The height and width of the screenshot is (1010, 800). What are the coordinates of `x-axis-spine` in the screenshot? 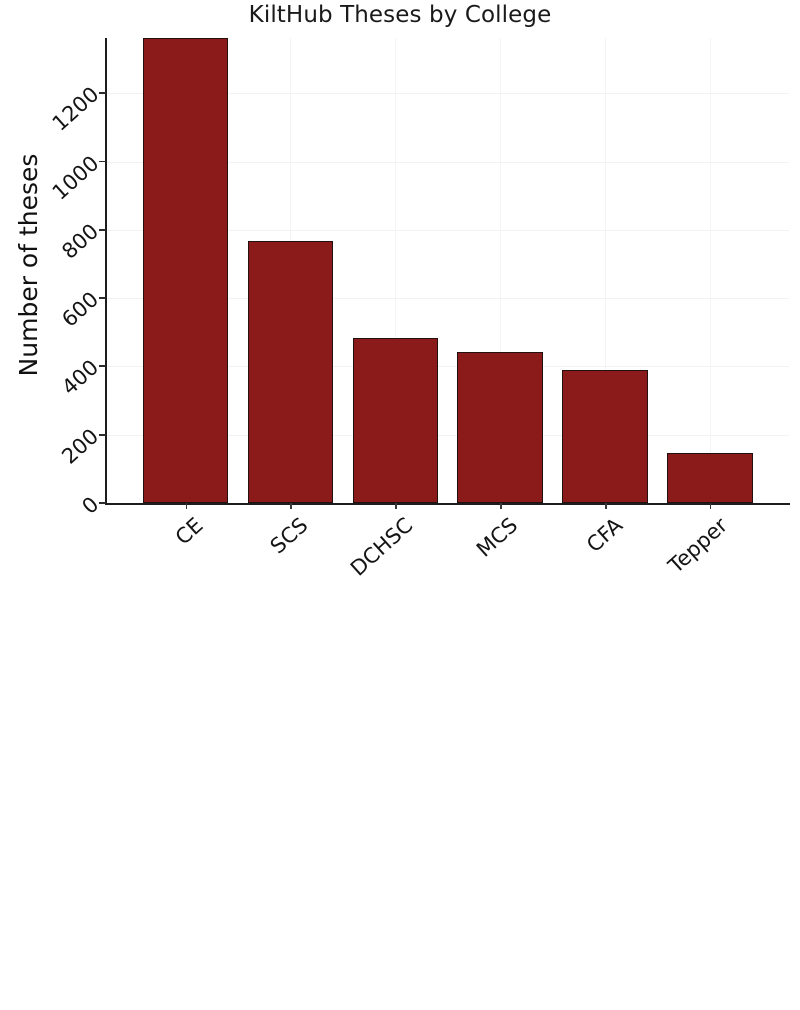 It's located at (447, 504).